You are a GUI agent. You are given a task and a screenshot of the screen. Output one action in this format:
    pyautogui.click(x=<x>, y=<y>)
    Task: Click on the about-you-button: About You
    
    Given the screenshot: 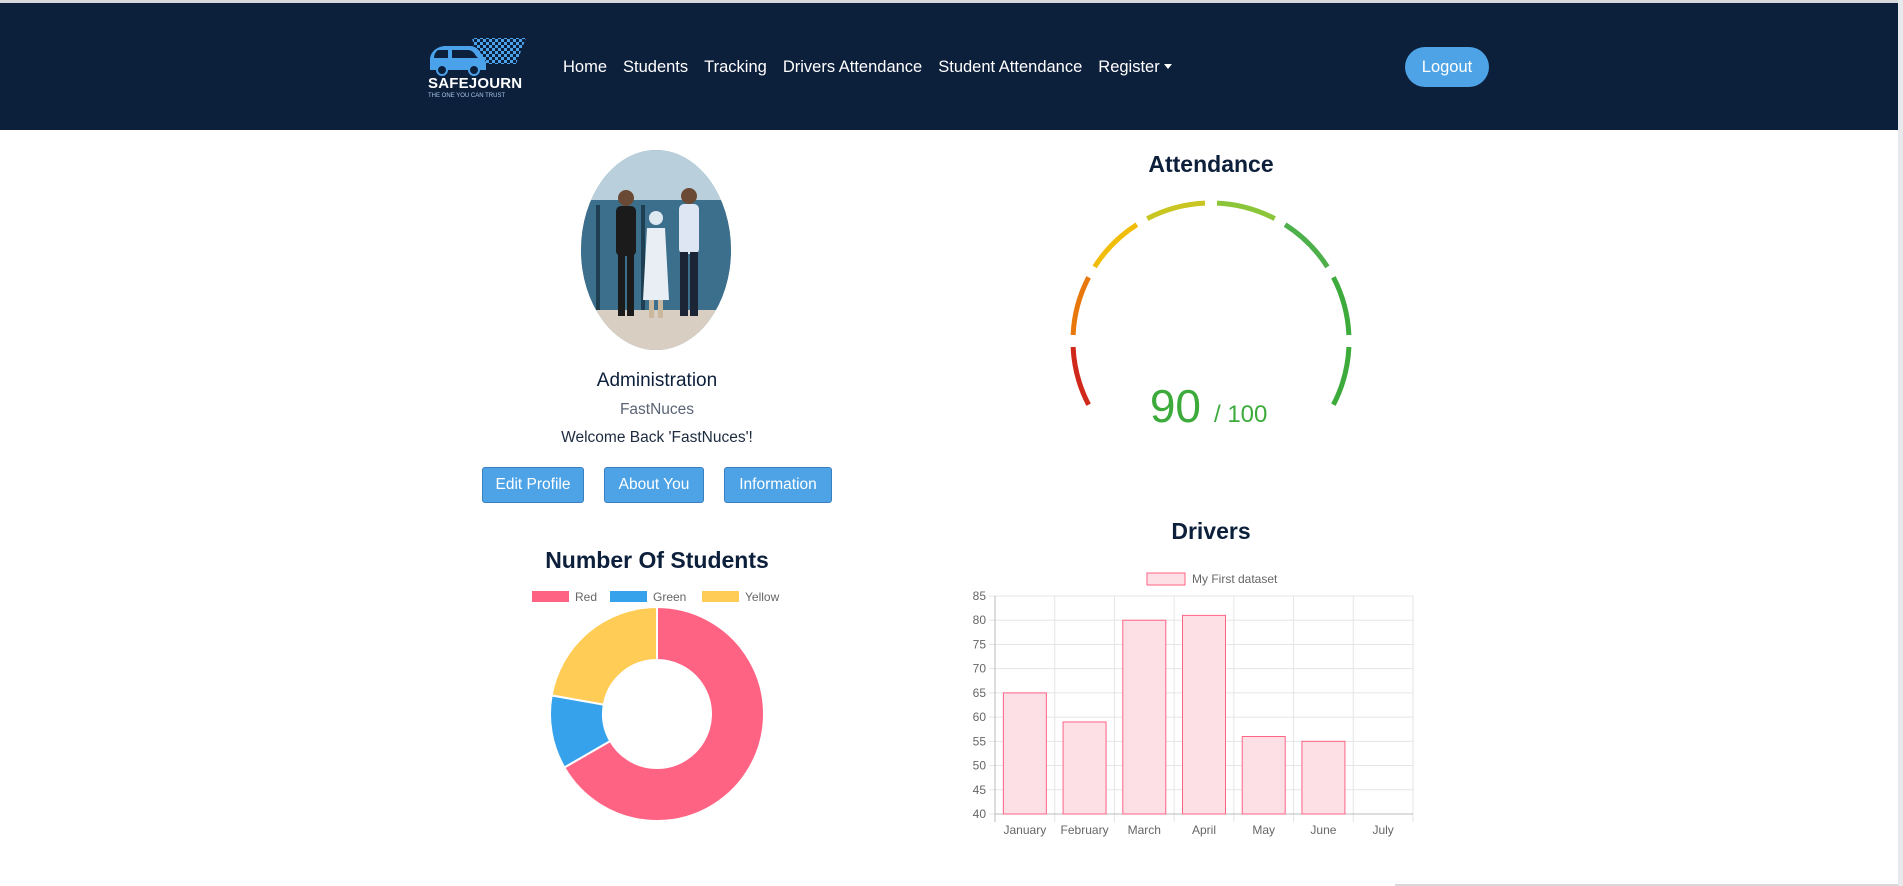 What is the action you would take?
    pyautogui.click(x=654, y=485)
    